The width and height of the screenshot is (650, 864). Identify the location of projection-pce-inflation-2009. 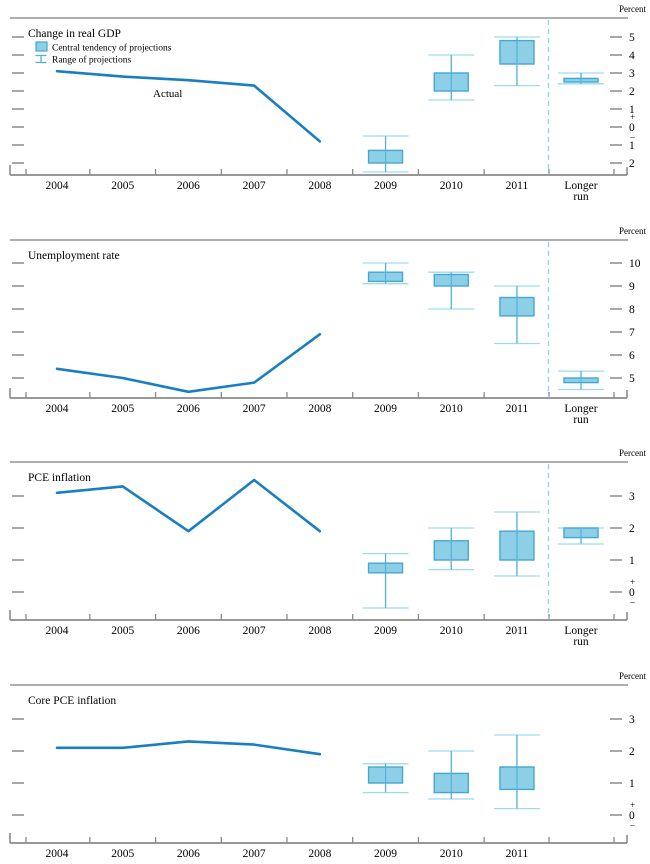
(385, 580).